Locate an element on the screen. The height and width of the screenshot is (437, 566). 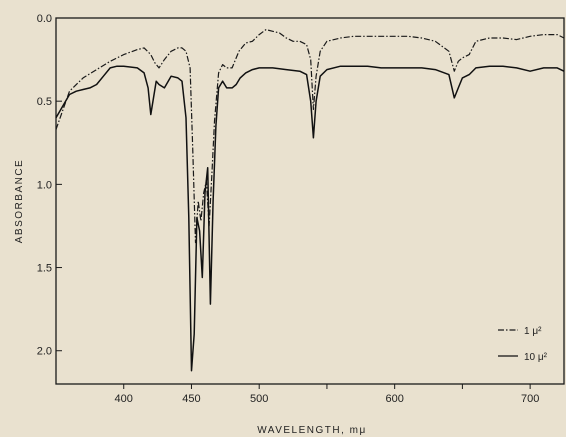
y-tick-label-0.0: 0.0 is located at coordinates (44, 19).